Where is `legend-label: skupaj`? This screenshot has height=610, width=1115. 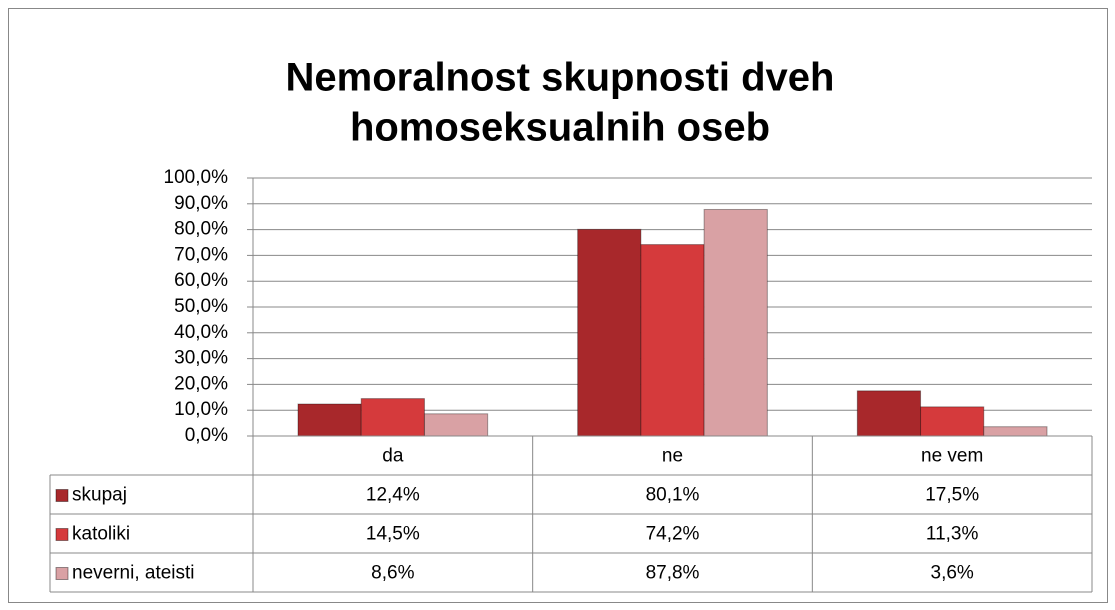
legend-label: skupaj is located at coordinates (99, 495).